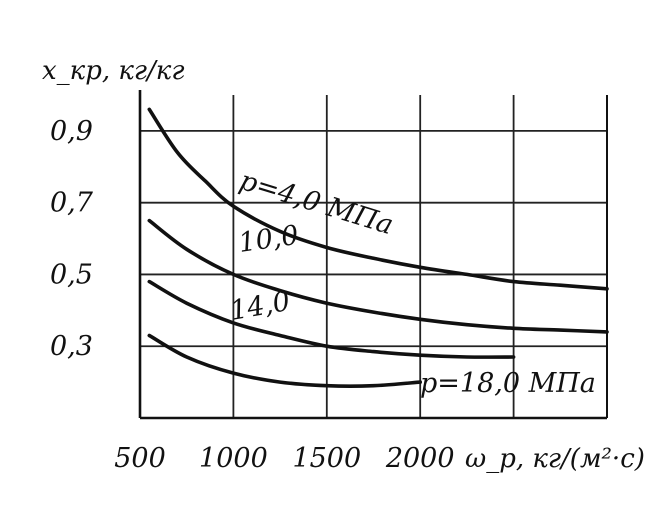 This screenshot has height=510, width=661. What do you see at coordinates (71, 346) in the screenshot?
I see `y-tick-label: 0,3` at bounding box center [71, 346].